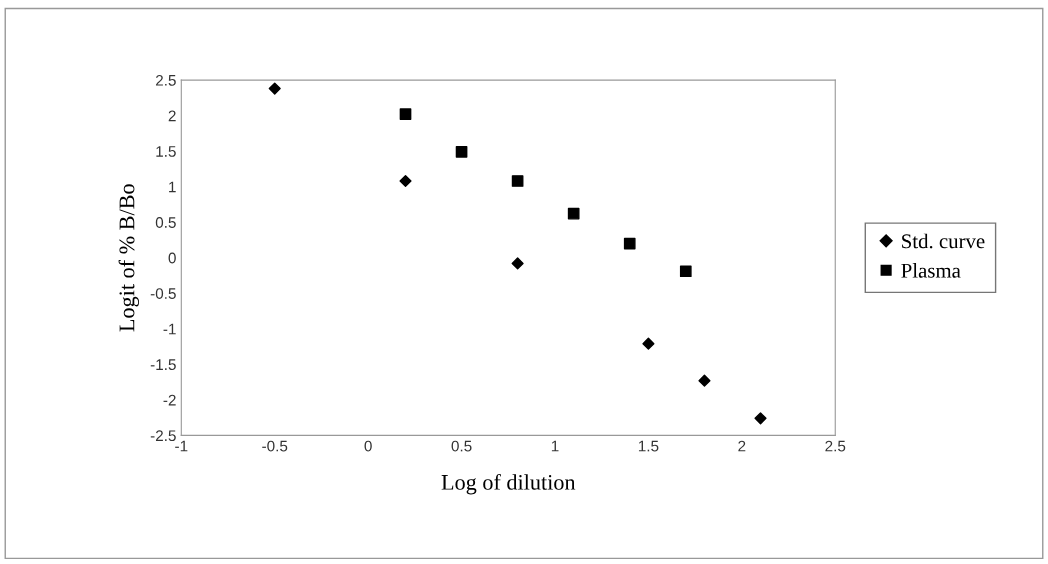 This screenshot has width=1048, height=564. Describe the element at coordinates (368, 446) in the screenshot. I see `x-tick-label: 0` at that location.